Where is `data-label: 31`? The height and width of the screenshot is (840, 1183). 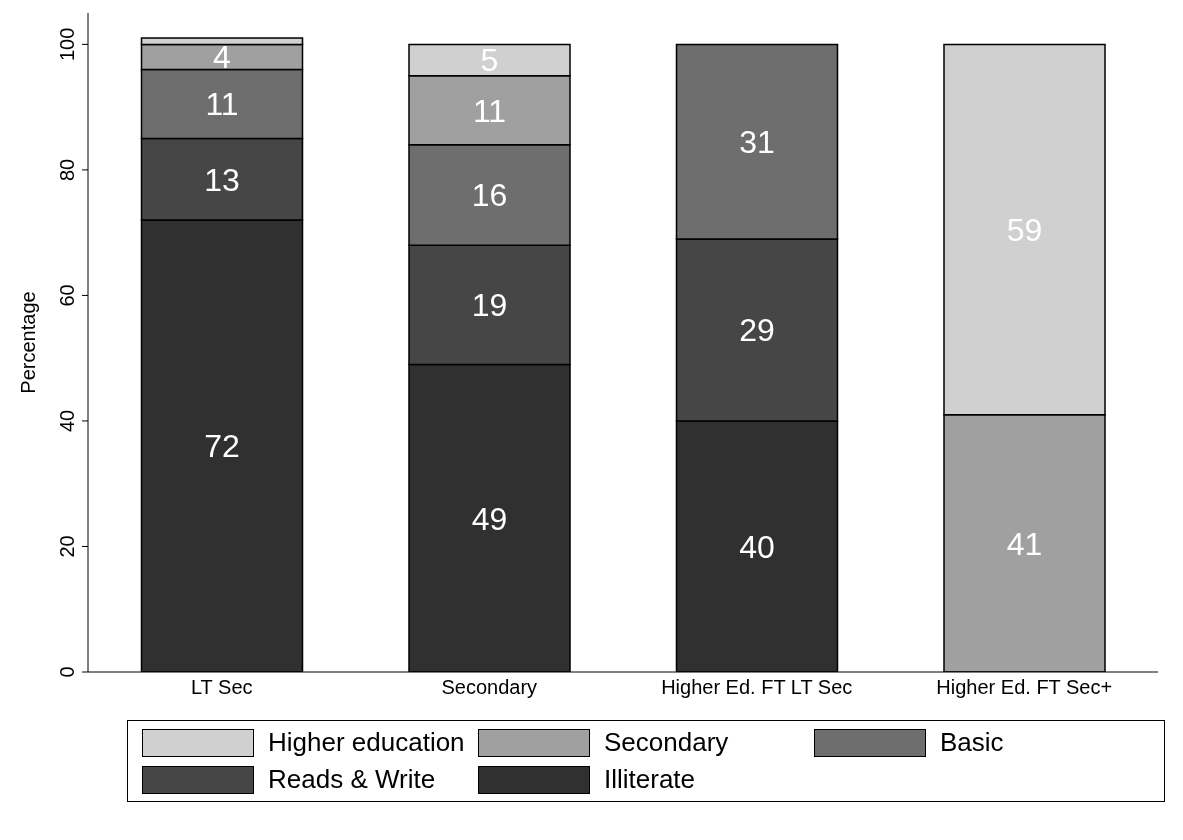
data-label: 31 is located at coordinates (757, 142).